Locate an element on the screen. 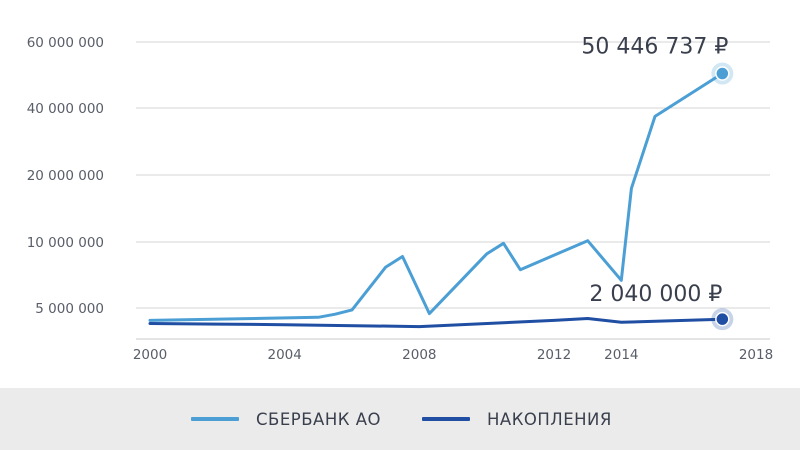  end-markers is located at coordinates (722, 196).